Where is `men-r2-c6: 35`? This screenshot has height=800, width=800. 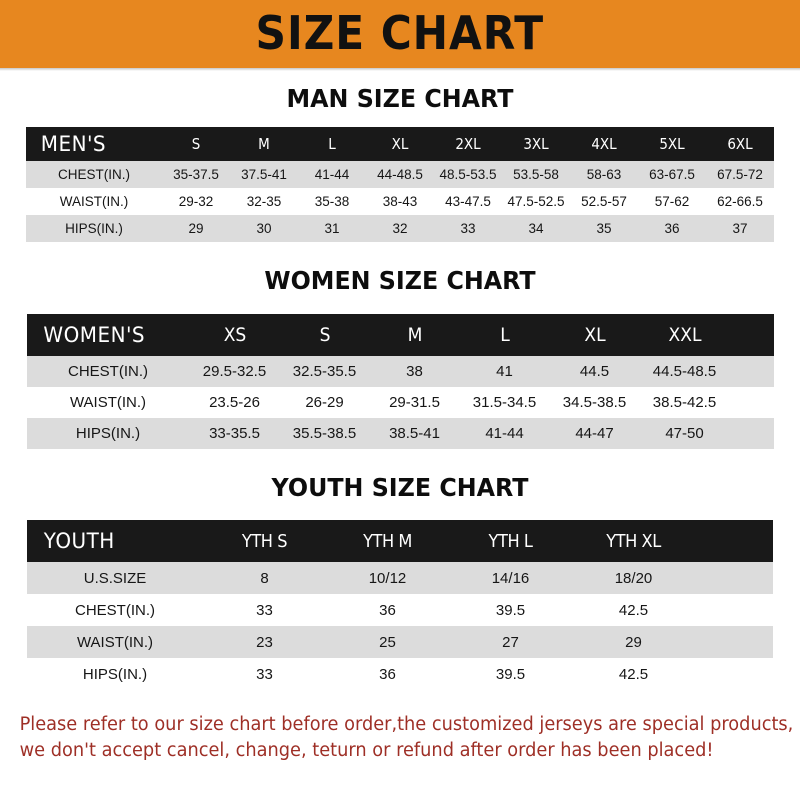
men-r2-c6: 35 is located at coordinates (604, 228).